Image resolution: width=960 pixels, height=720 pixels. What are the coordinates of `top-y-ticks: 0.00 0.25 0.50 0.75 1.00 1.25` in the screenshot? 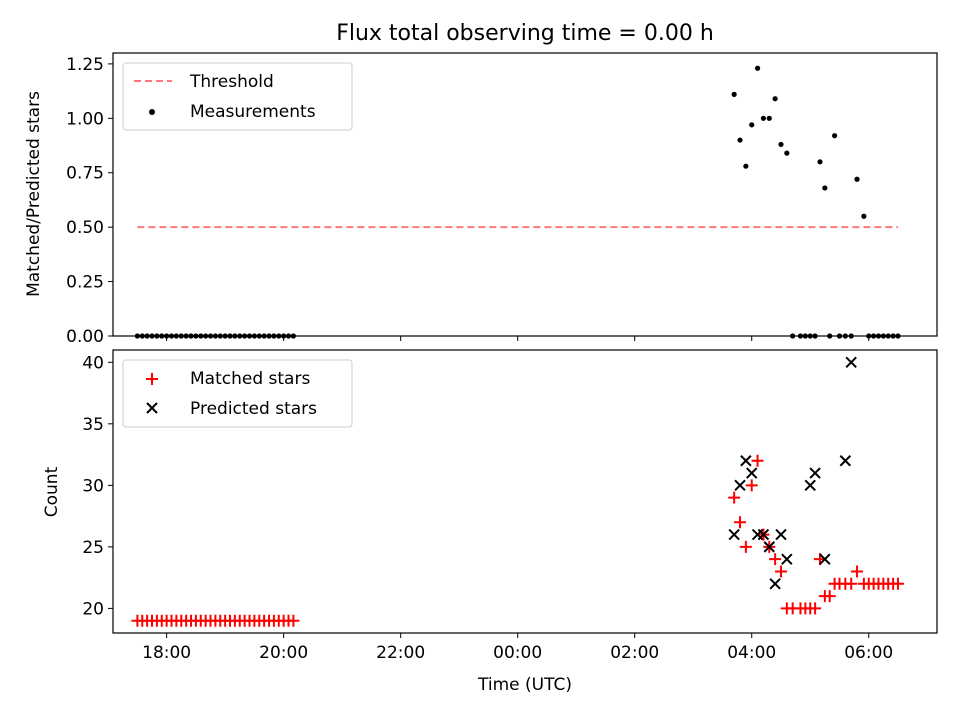 It's located at (89, 201).